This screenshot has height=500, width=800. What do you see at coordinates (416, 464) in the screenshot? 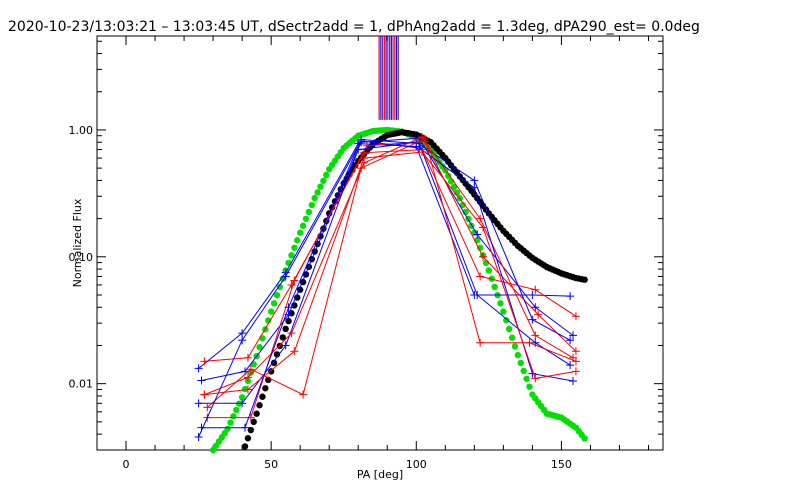
I see `x-tick-label: 100` at bounding box center [416, 464].